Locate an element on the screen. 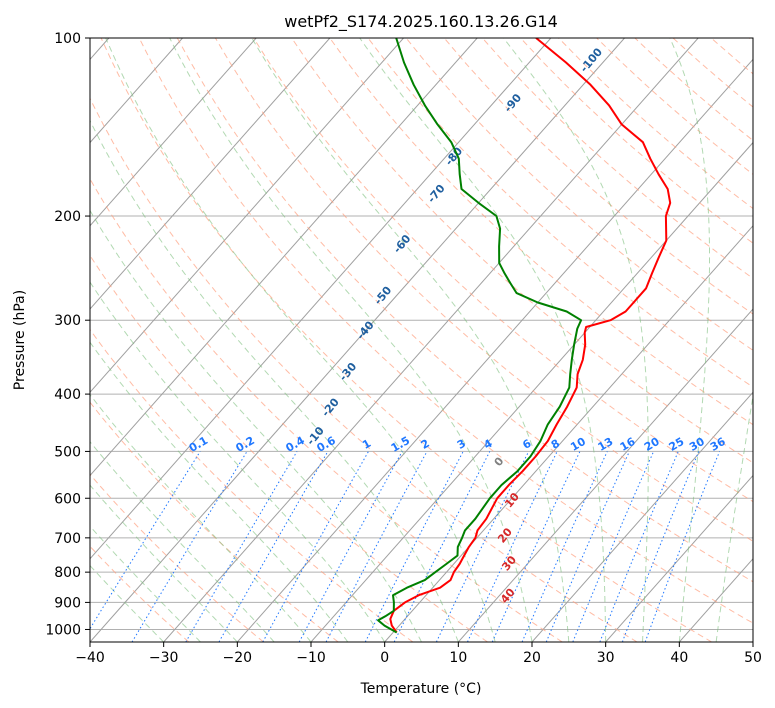 The height and width of the screenshot is (708, 775). x-tick-label: −20 is located at coordinates (238, 658).